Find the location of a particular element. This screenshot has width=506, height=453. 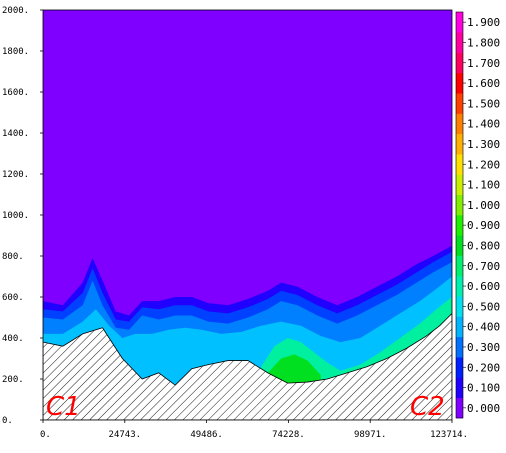

y-tick-label: 1000. is located at coordinates (15, 216).